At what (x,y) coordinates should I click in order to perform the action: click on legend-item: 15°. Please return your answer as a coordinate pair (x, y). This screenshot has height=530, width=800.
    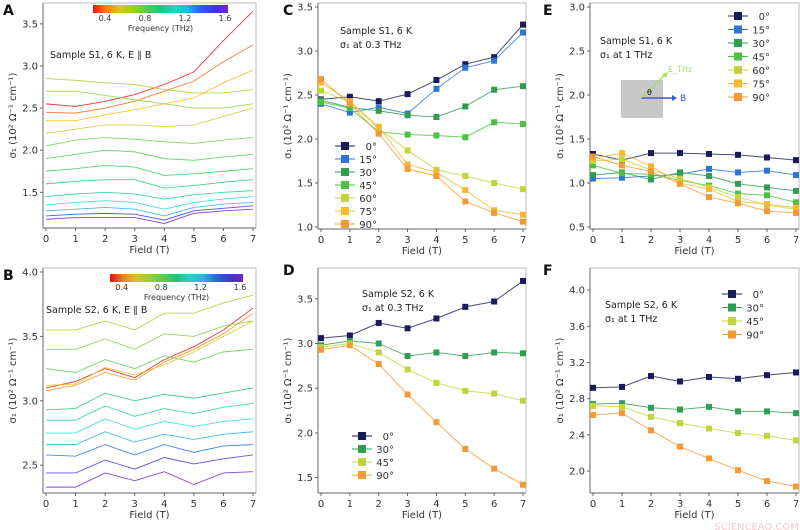
    Looking at the image, I should click on (749, 31).